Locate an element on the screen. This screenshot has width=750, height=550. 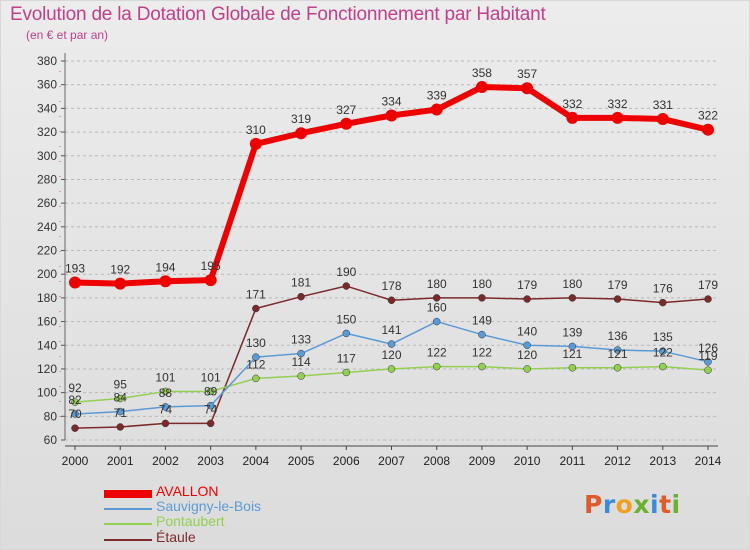
data-label: 190 is located at coordinates (346, 272).